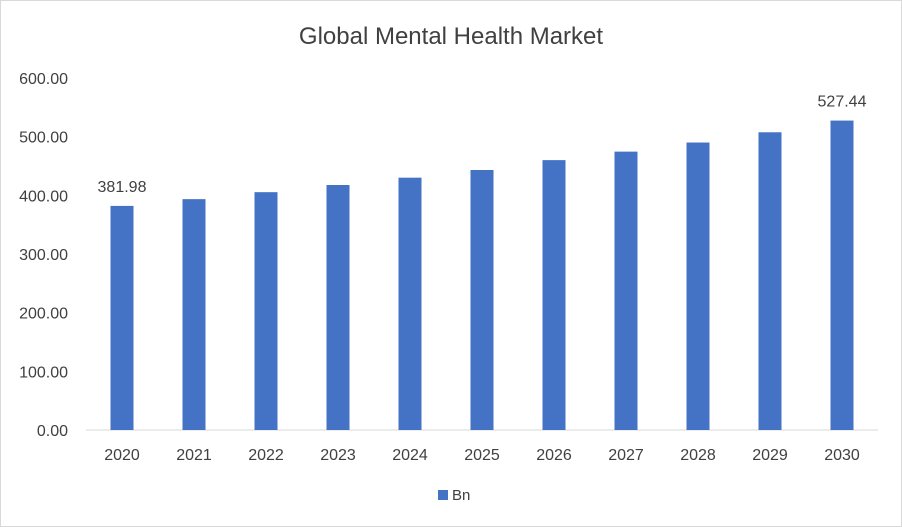 This screenshot has width=902, height=527. What do you see at coordinates (626, 291) in the screenshot?
I see `bar-2027` at bounding box center [626, 291].